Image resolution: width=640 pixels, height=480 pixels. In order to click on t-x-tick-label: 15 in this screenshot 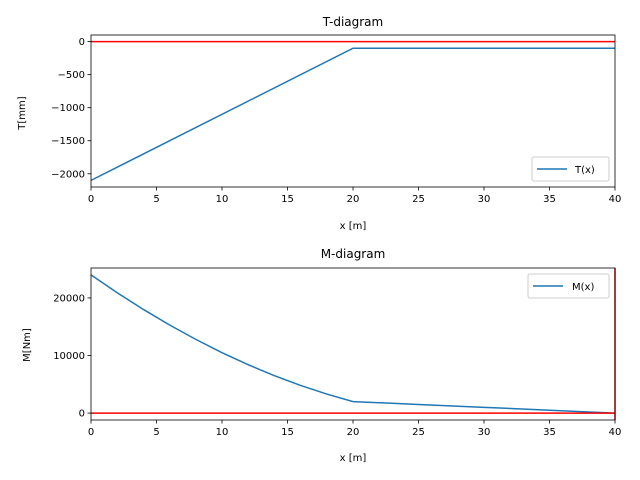, I will do `click(287, 199)`.